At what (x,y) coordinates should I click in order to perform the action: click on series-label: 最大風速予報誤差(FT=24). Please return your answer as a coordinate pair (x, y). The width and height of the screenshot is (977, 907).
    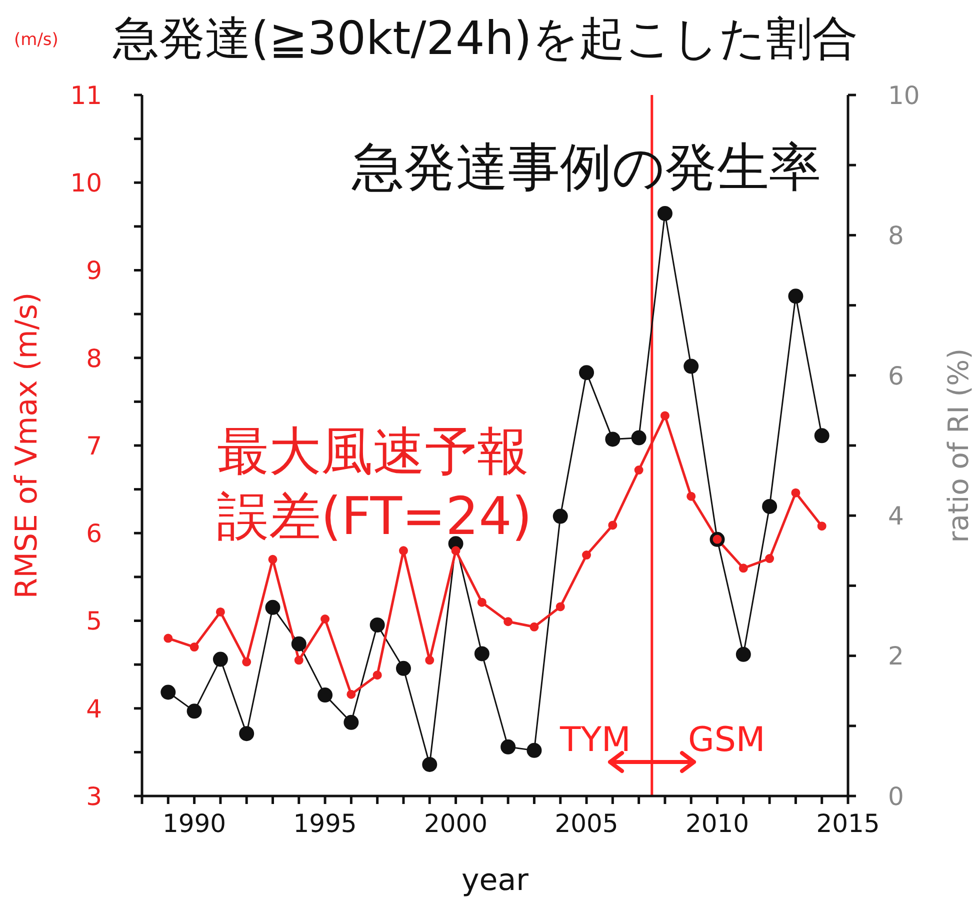
    Looking at the image, I should click on (375, 485).